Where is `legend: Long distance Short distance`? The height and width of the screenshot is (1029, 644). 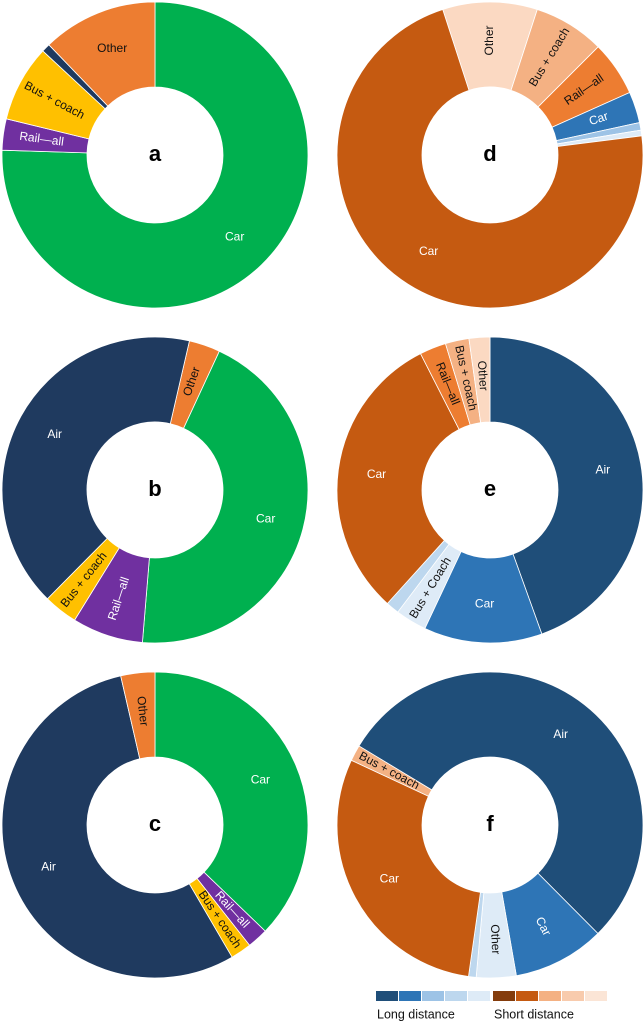 legend: Long distance Short distance is located at coordinates (491, 1006).